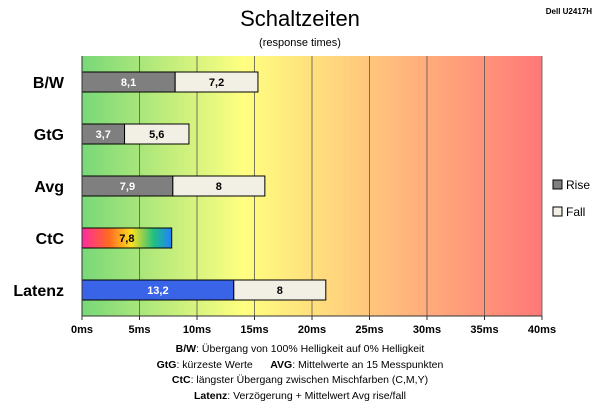 This screenshot has width=600, height=415. I want to click on legend-label-rise: Rise, so click(578, 185).